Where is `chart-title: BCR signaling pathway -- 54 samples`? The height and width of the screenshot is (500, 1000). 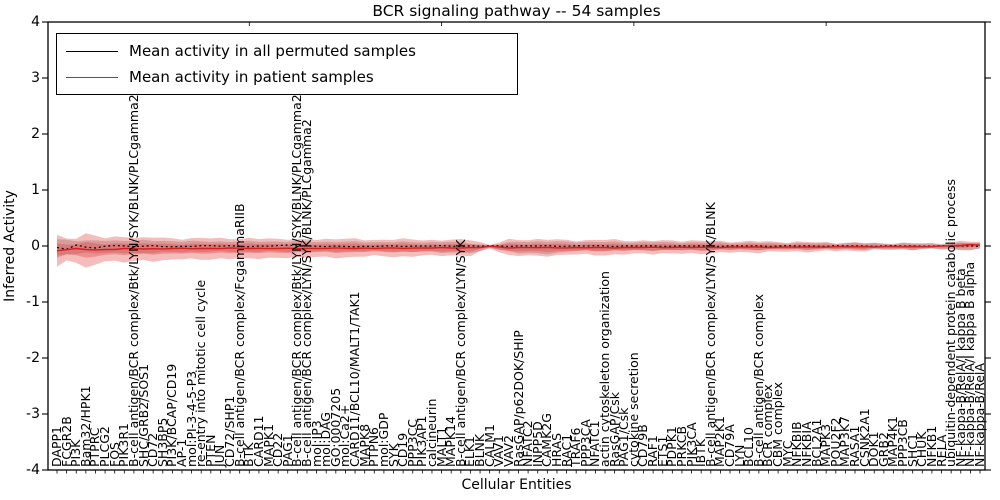 chart-title: BCR signaling pathway -- 54 samples is located at coordinates (516, 11).